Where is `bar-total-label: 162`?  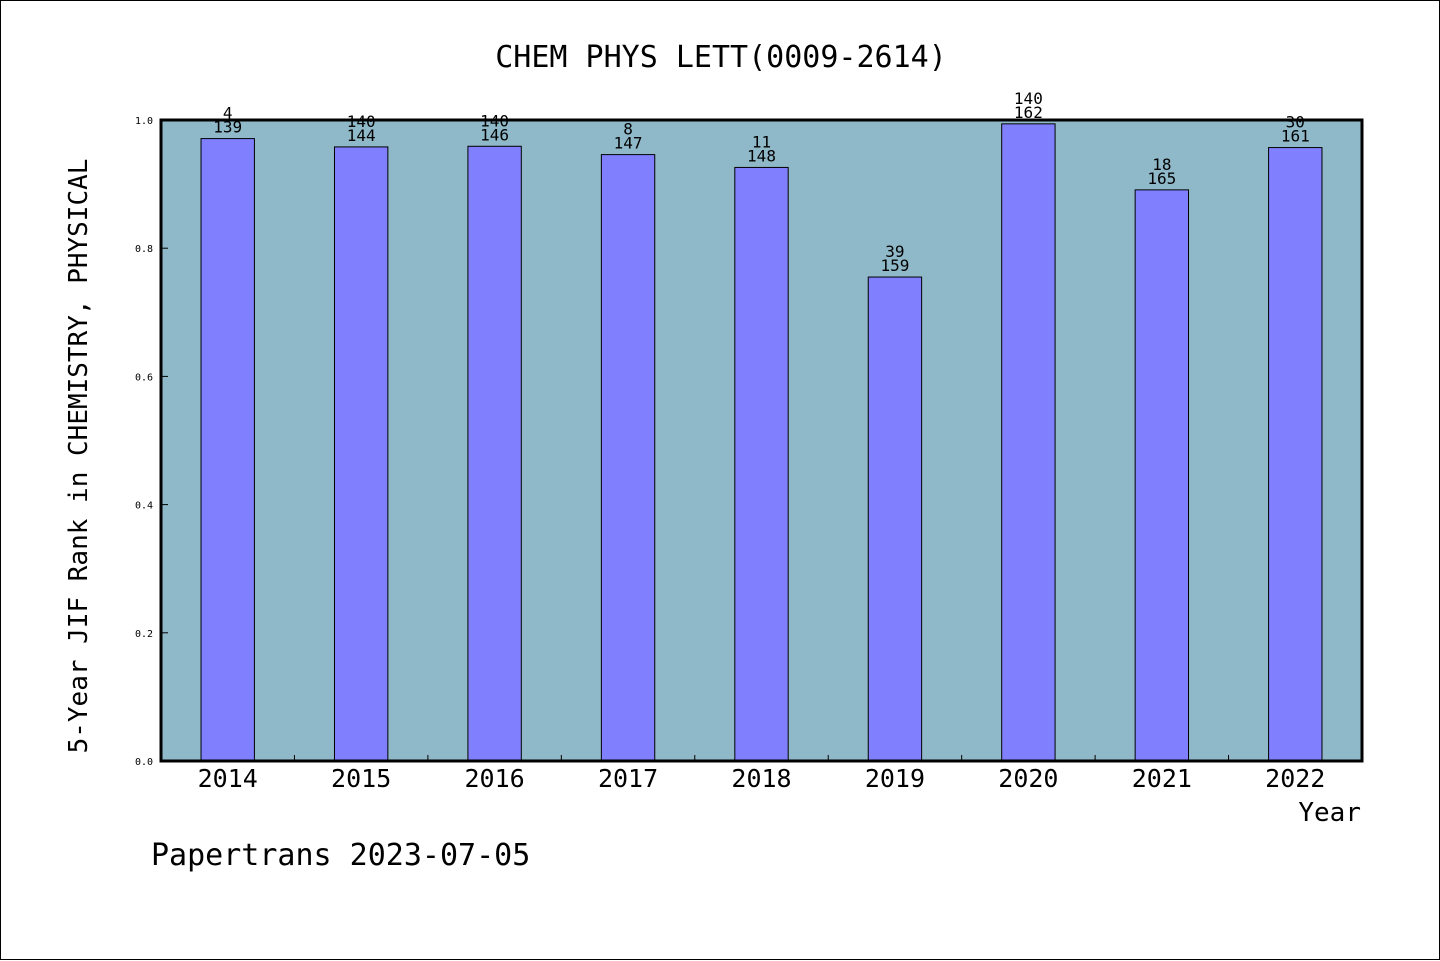 bar-total-label: 162 is located at coordinates (1028, 112).